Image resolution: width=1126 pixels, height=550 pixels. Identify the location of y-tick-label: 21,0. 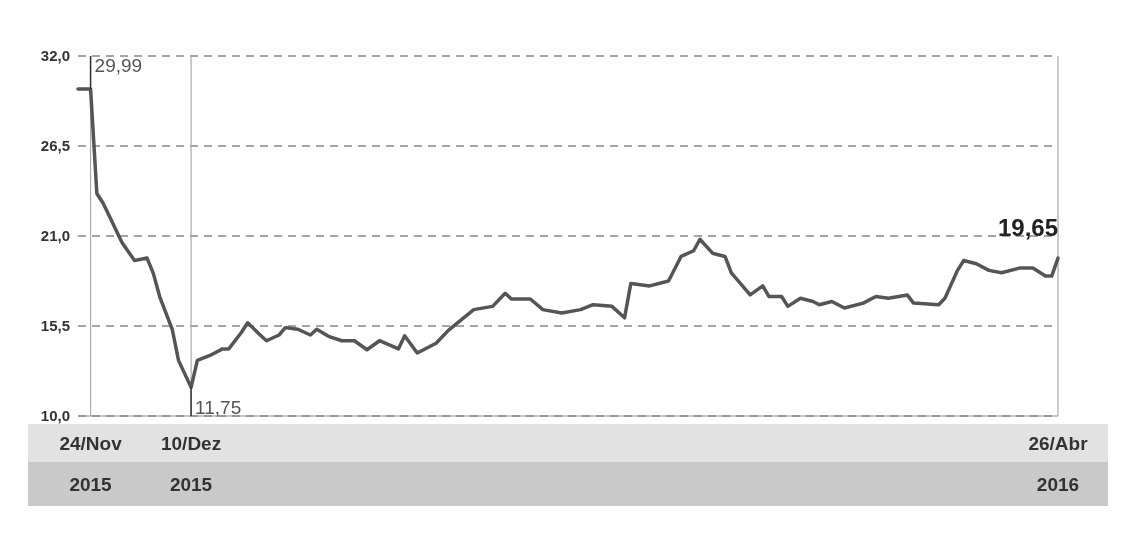
(55, 236).